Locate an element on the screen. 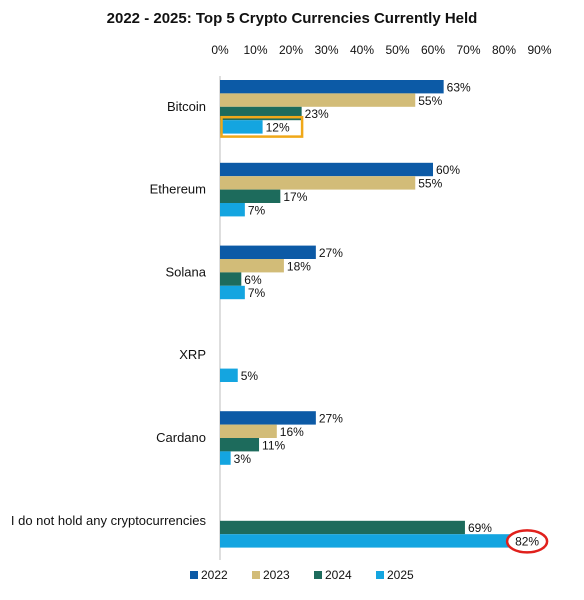 The image size is (584, 600). data-label: 11% is located at coordinates (273, 445).